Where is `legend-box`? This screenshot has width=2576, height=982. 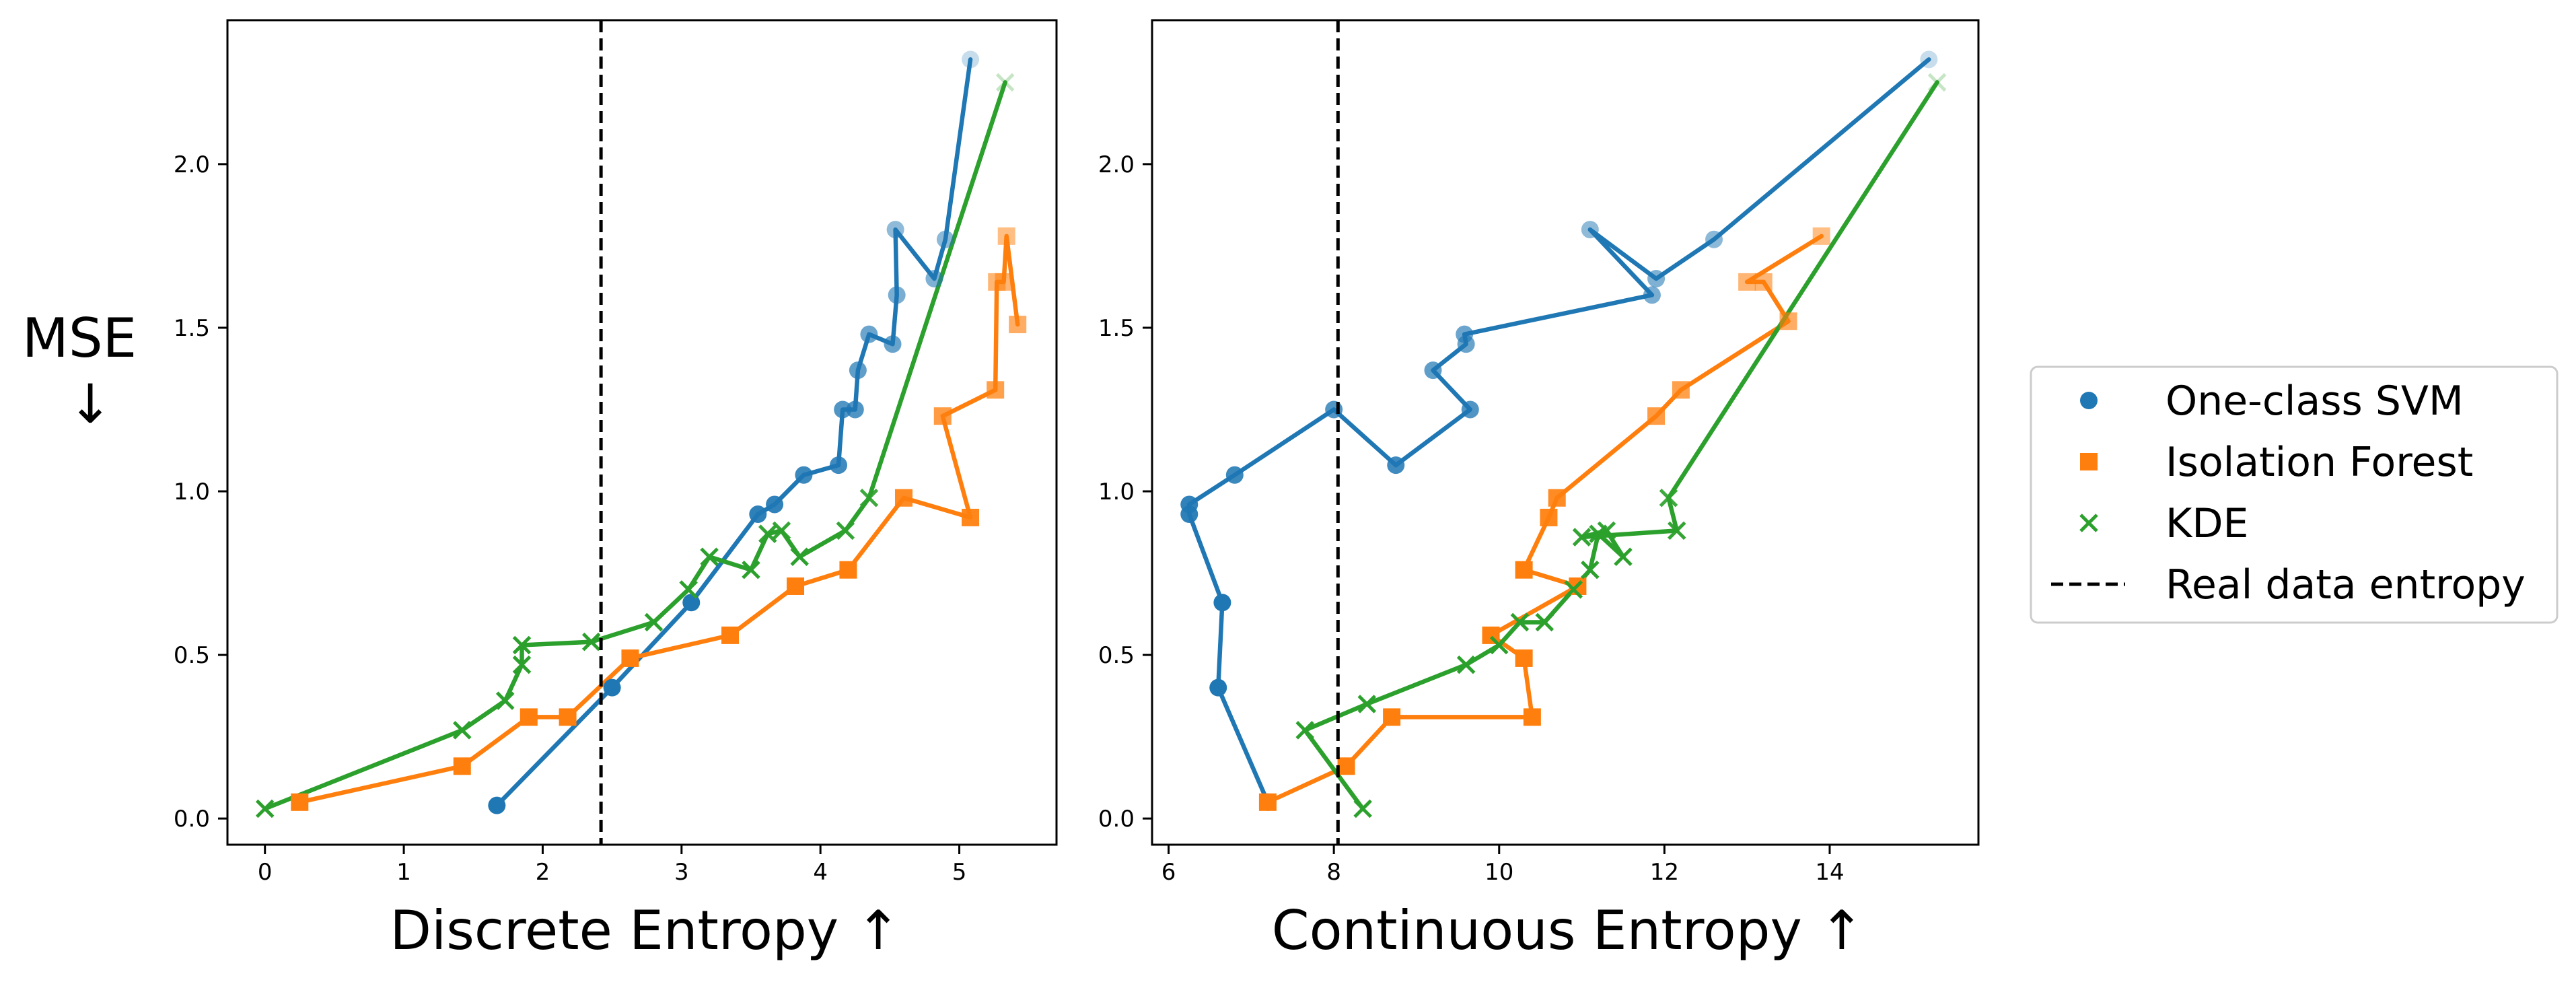
legend-box is located at coordinates (2294, 494).